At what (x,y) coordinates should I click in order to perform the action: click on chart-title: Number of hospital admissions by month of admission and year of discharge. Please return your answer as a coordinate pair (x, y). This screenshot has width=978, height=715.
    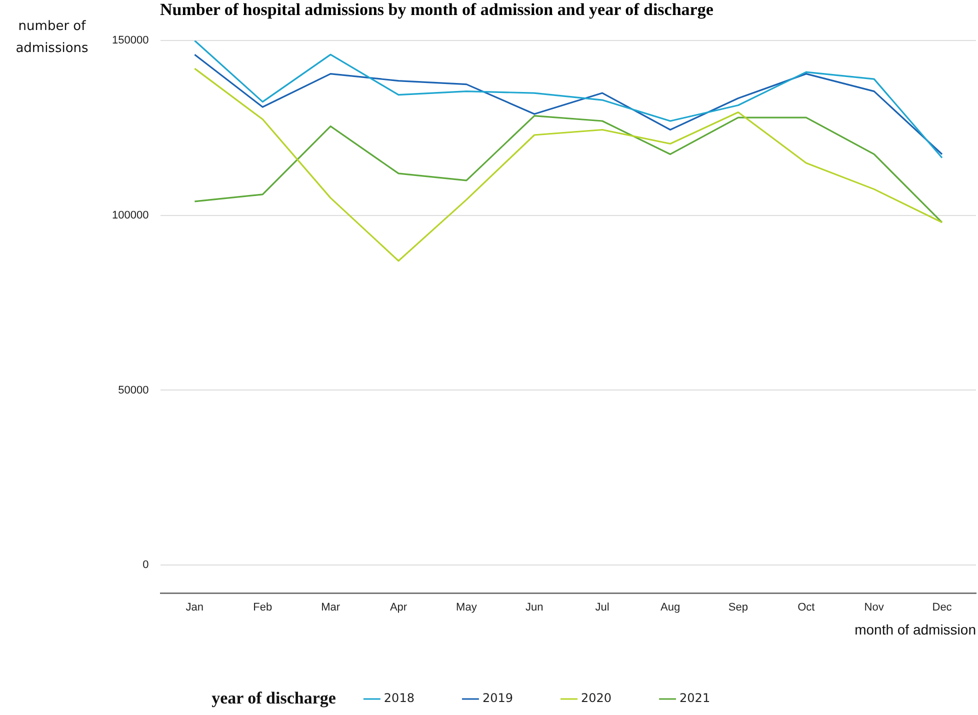
    Looking at the image, I should click on (437, 9).